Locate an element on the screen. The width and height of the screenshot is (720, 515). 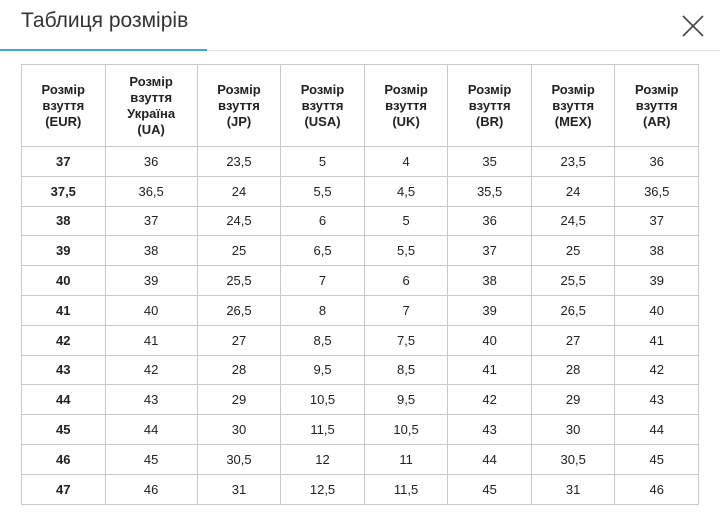
table-row: 45 44 30 11,5 10,5 43 30 44 is located at coordinates (360, 429).